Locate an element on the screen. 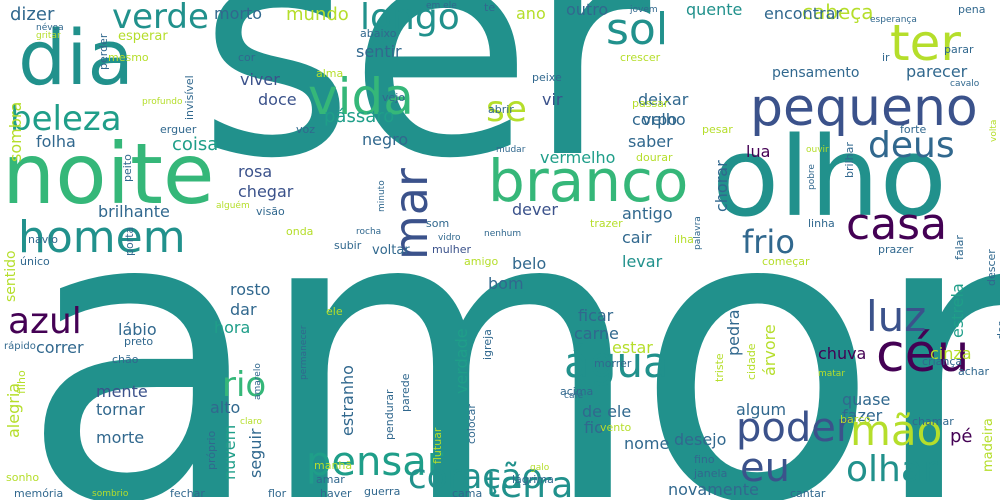 This screenshot has height=500, width=1000. word: triste is located at coordinates (719, 367).